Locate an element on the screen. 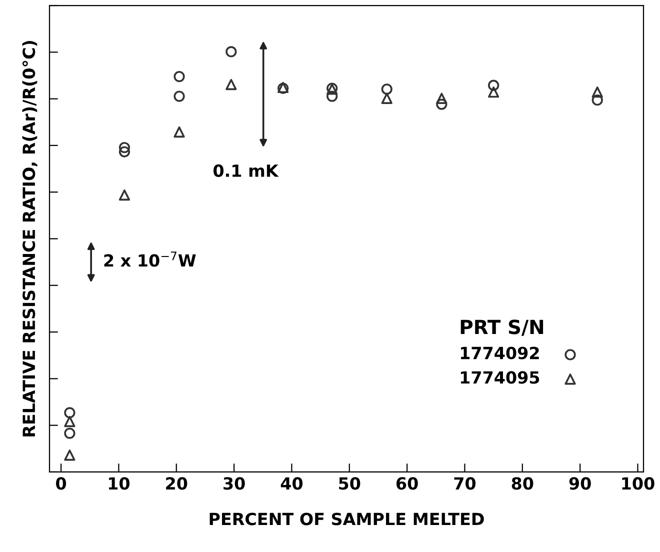 This screenshot has width=660, height=552. x-tick-label: 90 is located at coordinates (580, 483).